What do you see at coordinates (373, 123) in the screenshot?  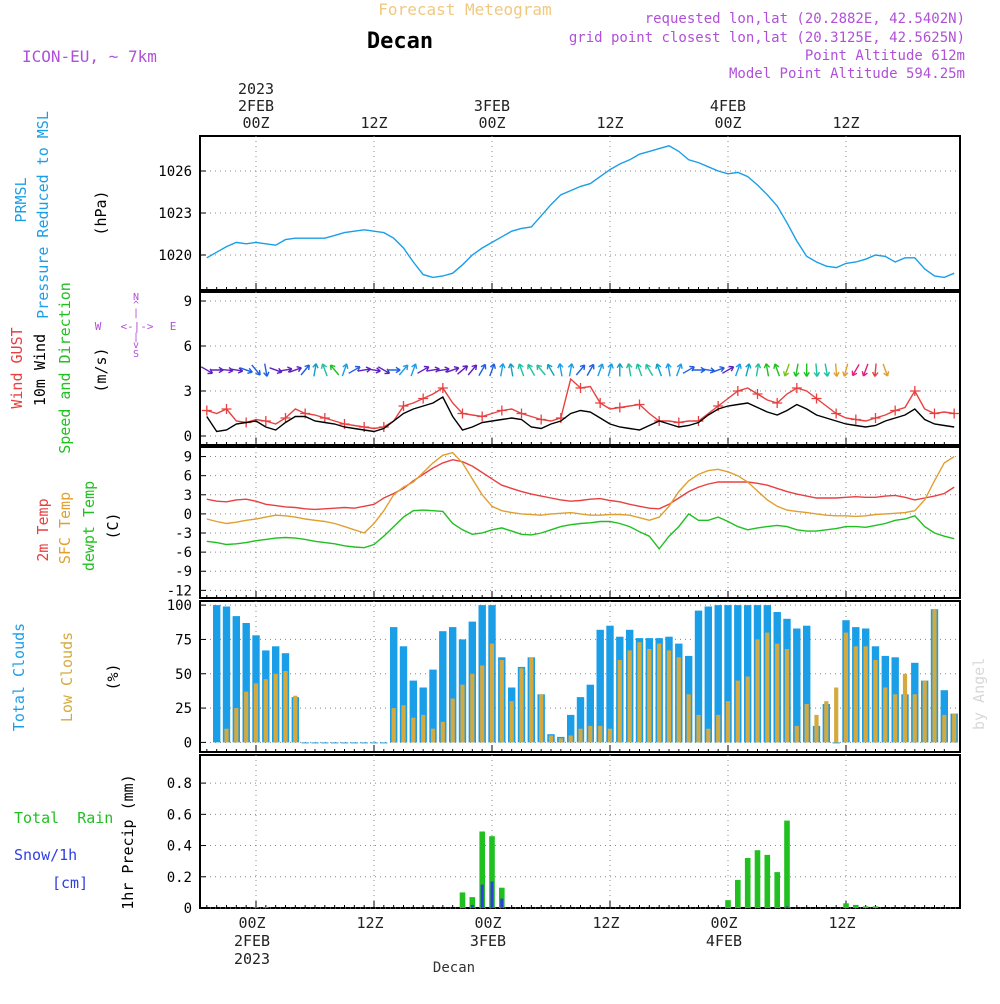 I see `top-time-label: 12Z` at bounding box center [373, 123].